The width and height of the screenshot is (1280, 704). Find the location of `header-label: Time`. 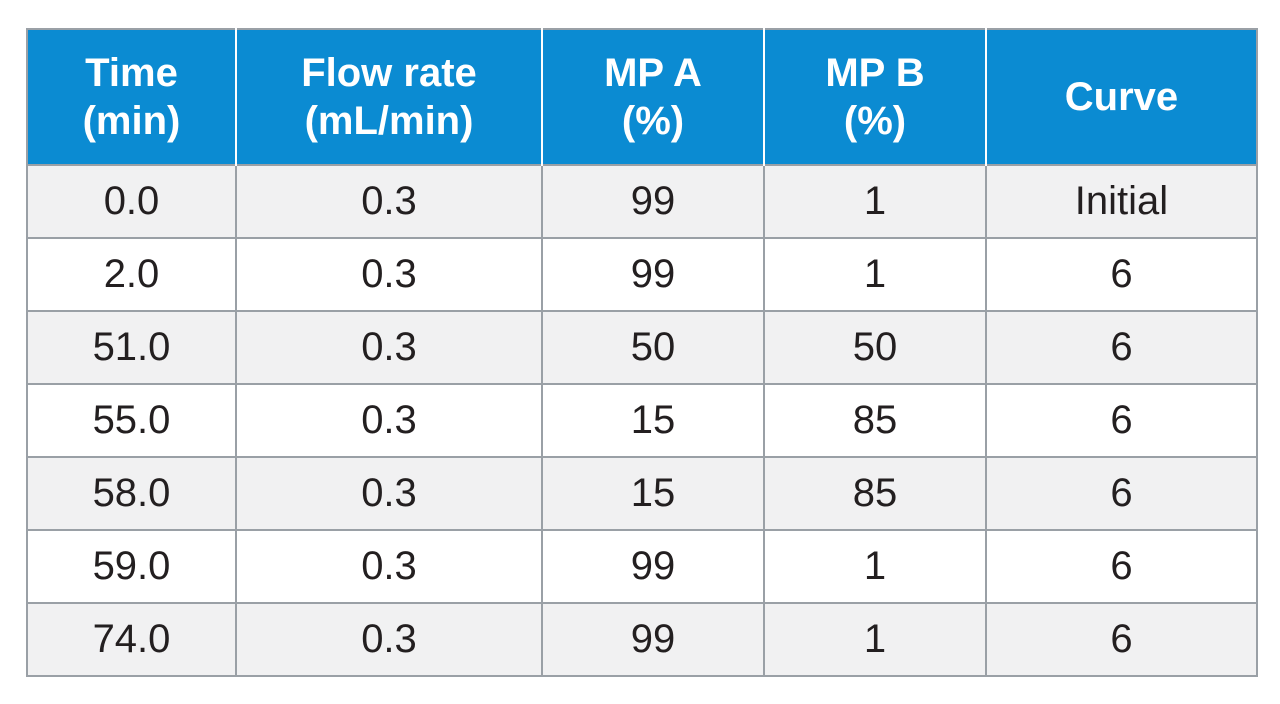

header-label: Time is located at coordinates (131, 73).